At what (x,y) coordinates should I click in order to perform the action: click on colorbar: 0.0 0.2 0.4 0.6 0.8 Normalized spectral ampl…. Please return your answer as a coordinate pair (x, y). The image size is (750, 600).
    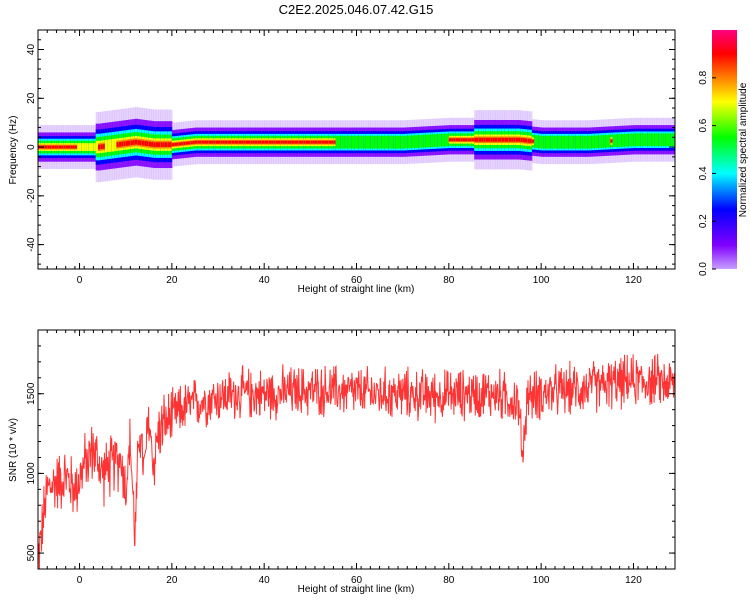
    Looking at the image, I should click on (723, 153).